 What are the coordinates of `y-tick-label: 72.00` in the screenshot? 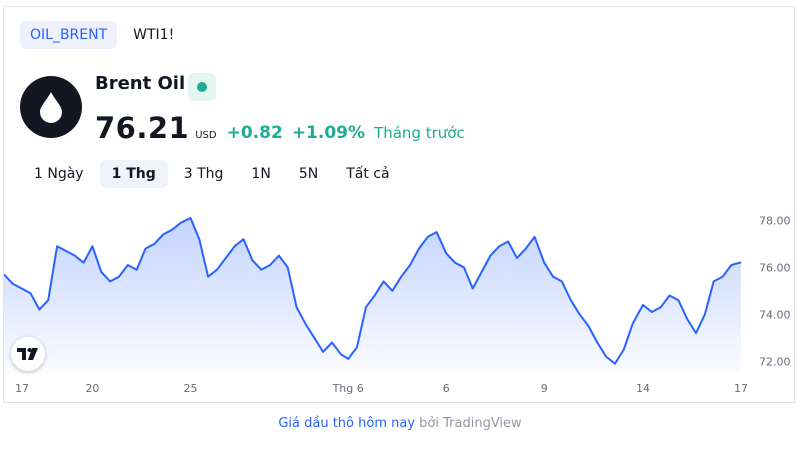 It's located at (775, 361).